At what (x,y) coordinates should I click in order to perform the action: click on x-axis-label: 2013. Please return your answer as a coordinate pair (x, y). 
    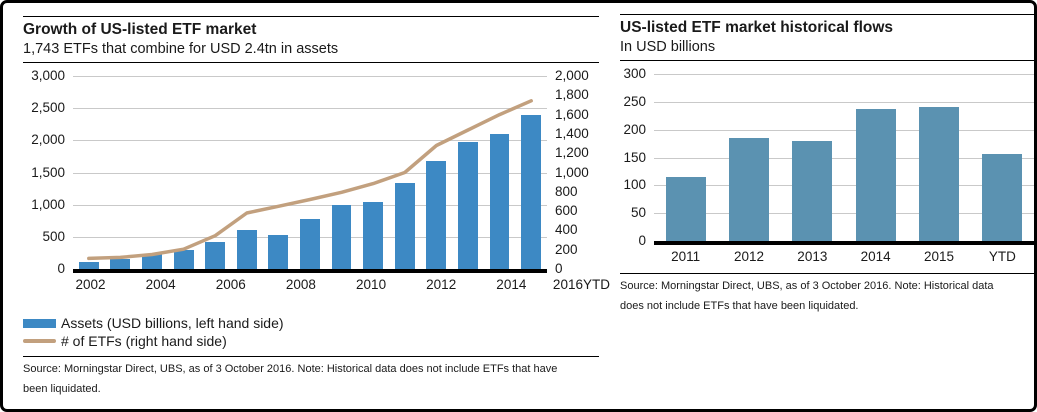
    Looking at the image, I should click on (812, 256).